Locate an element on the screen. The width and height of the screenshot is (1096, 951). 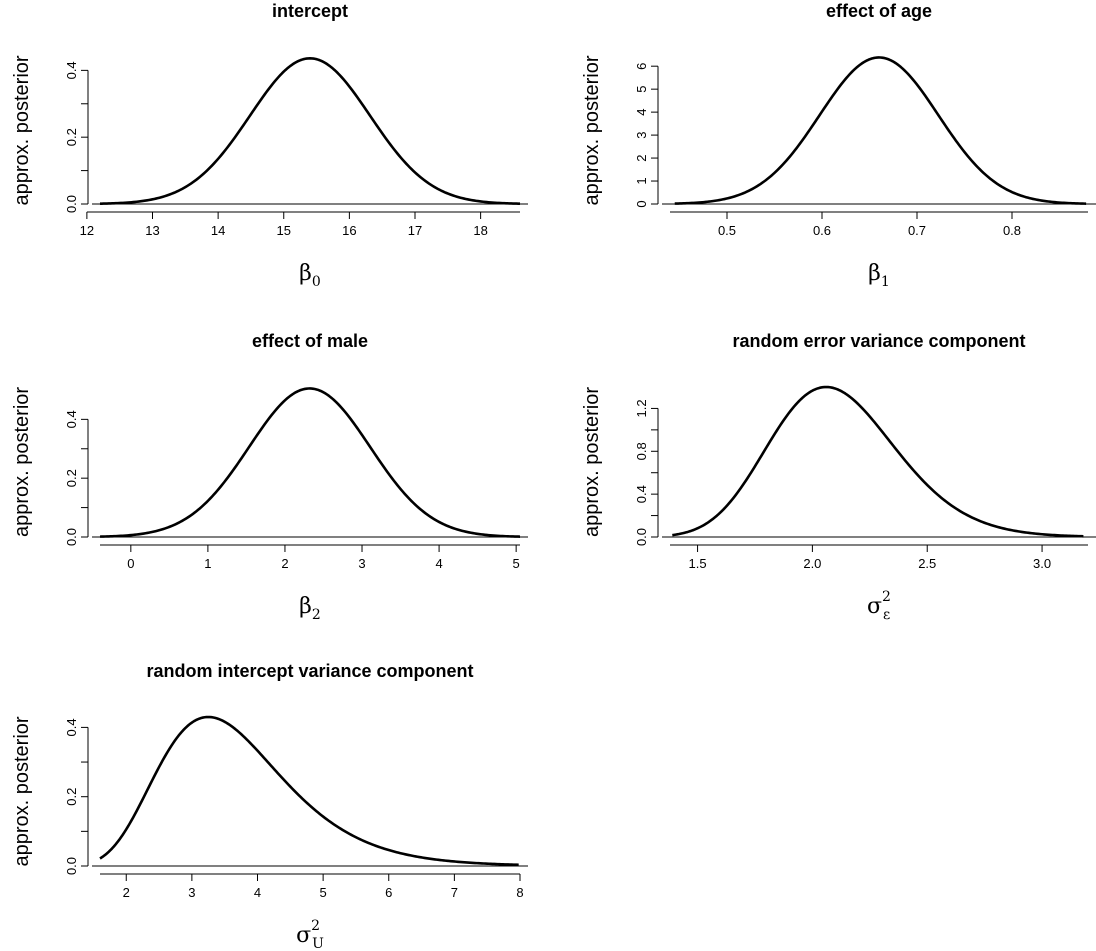
x-tick-label: 0.5 is located at coordinates (727, 230).